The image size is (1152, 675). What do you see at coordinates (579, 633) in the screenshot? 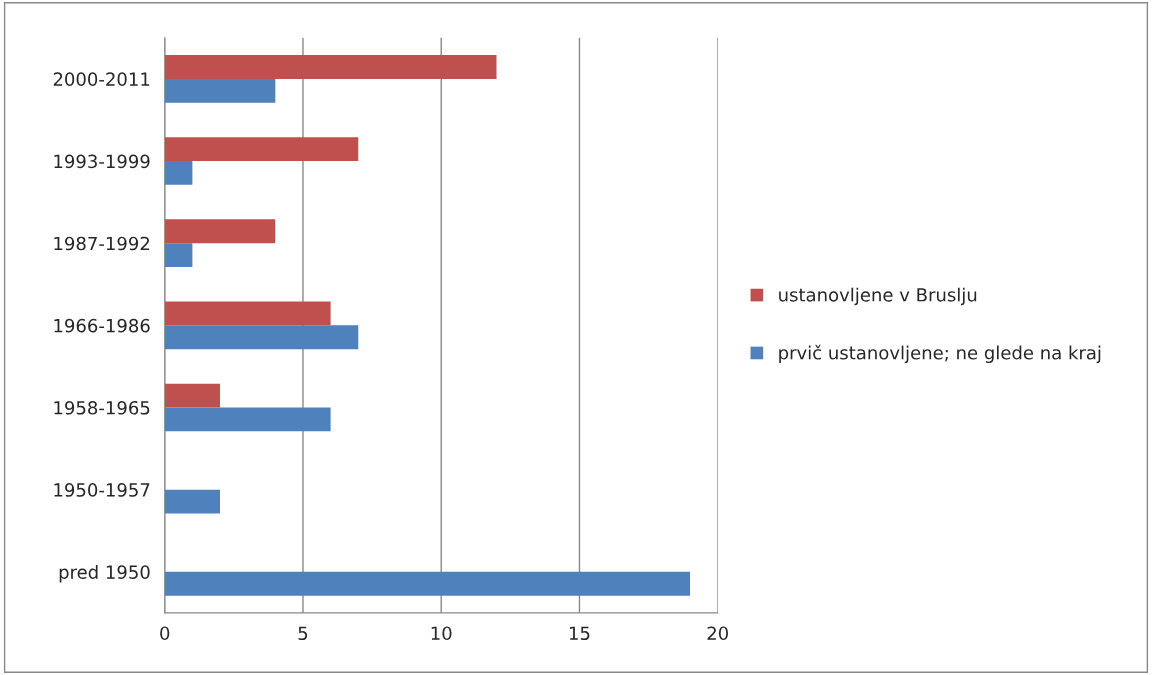
I see `x-tick-label: 15` at bounding box center [579, 633].